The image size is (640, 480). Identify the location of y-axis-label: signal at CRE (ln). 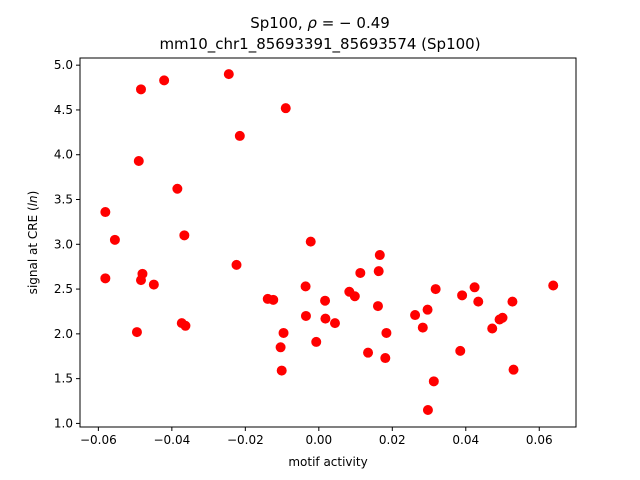
(33, 243).